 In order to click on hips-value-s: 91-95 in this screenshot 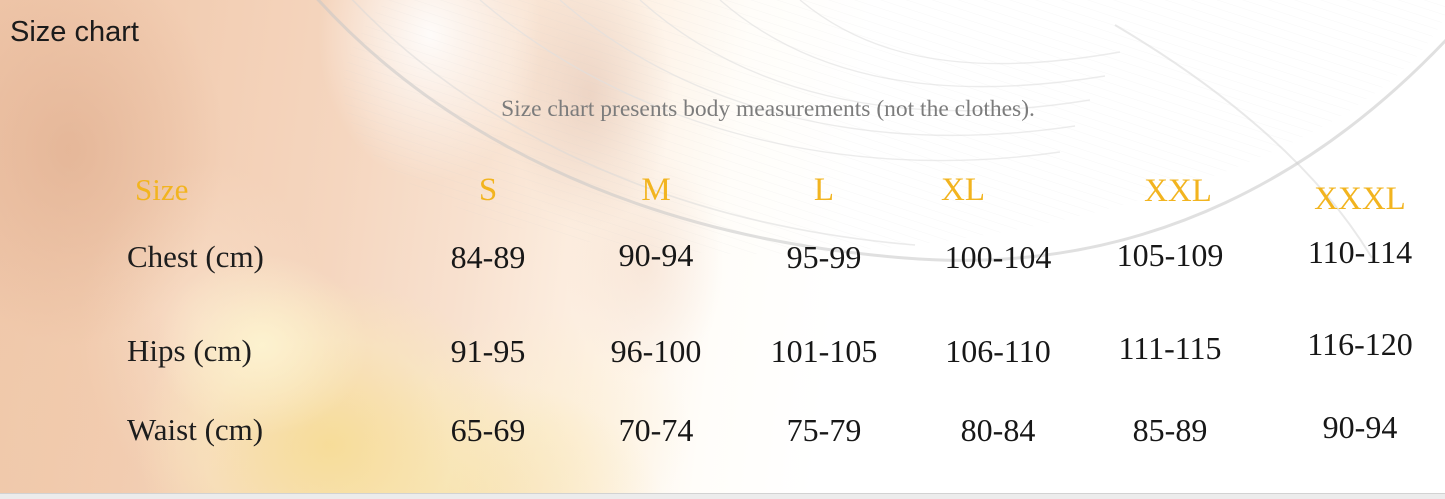, I will do `click(488, 351)`.